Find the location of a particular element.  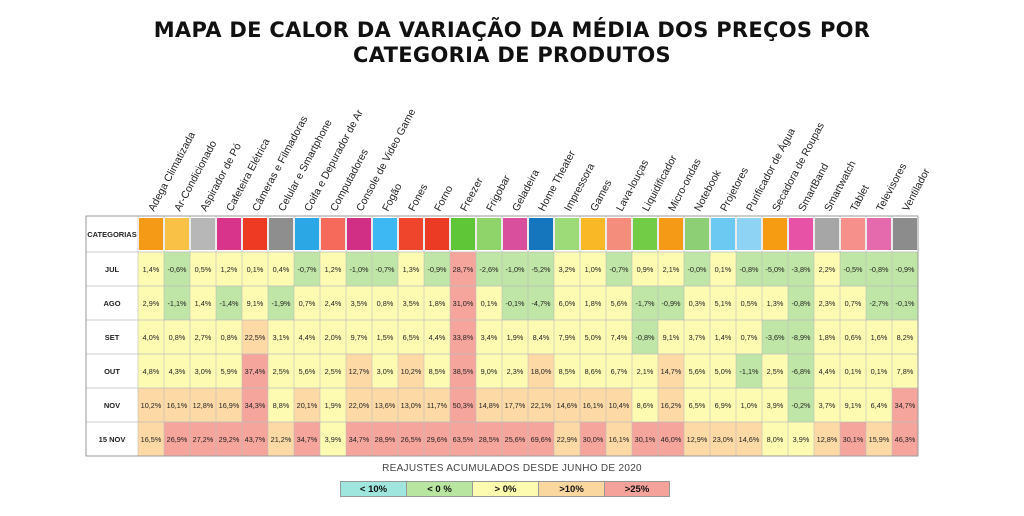

cell-label-2-25: -8,9% is located at coordinates (801, 337).